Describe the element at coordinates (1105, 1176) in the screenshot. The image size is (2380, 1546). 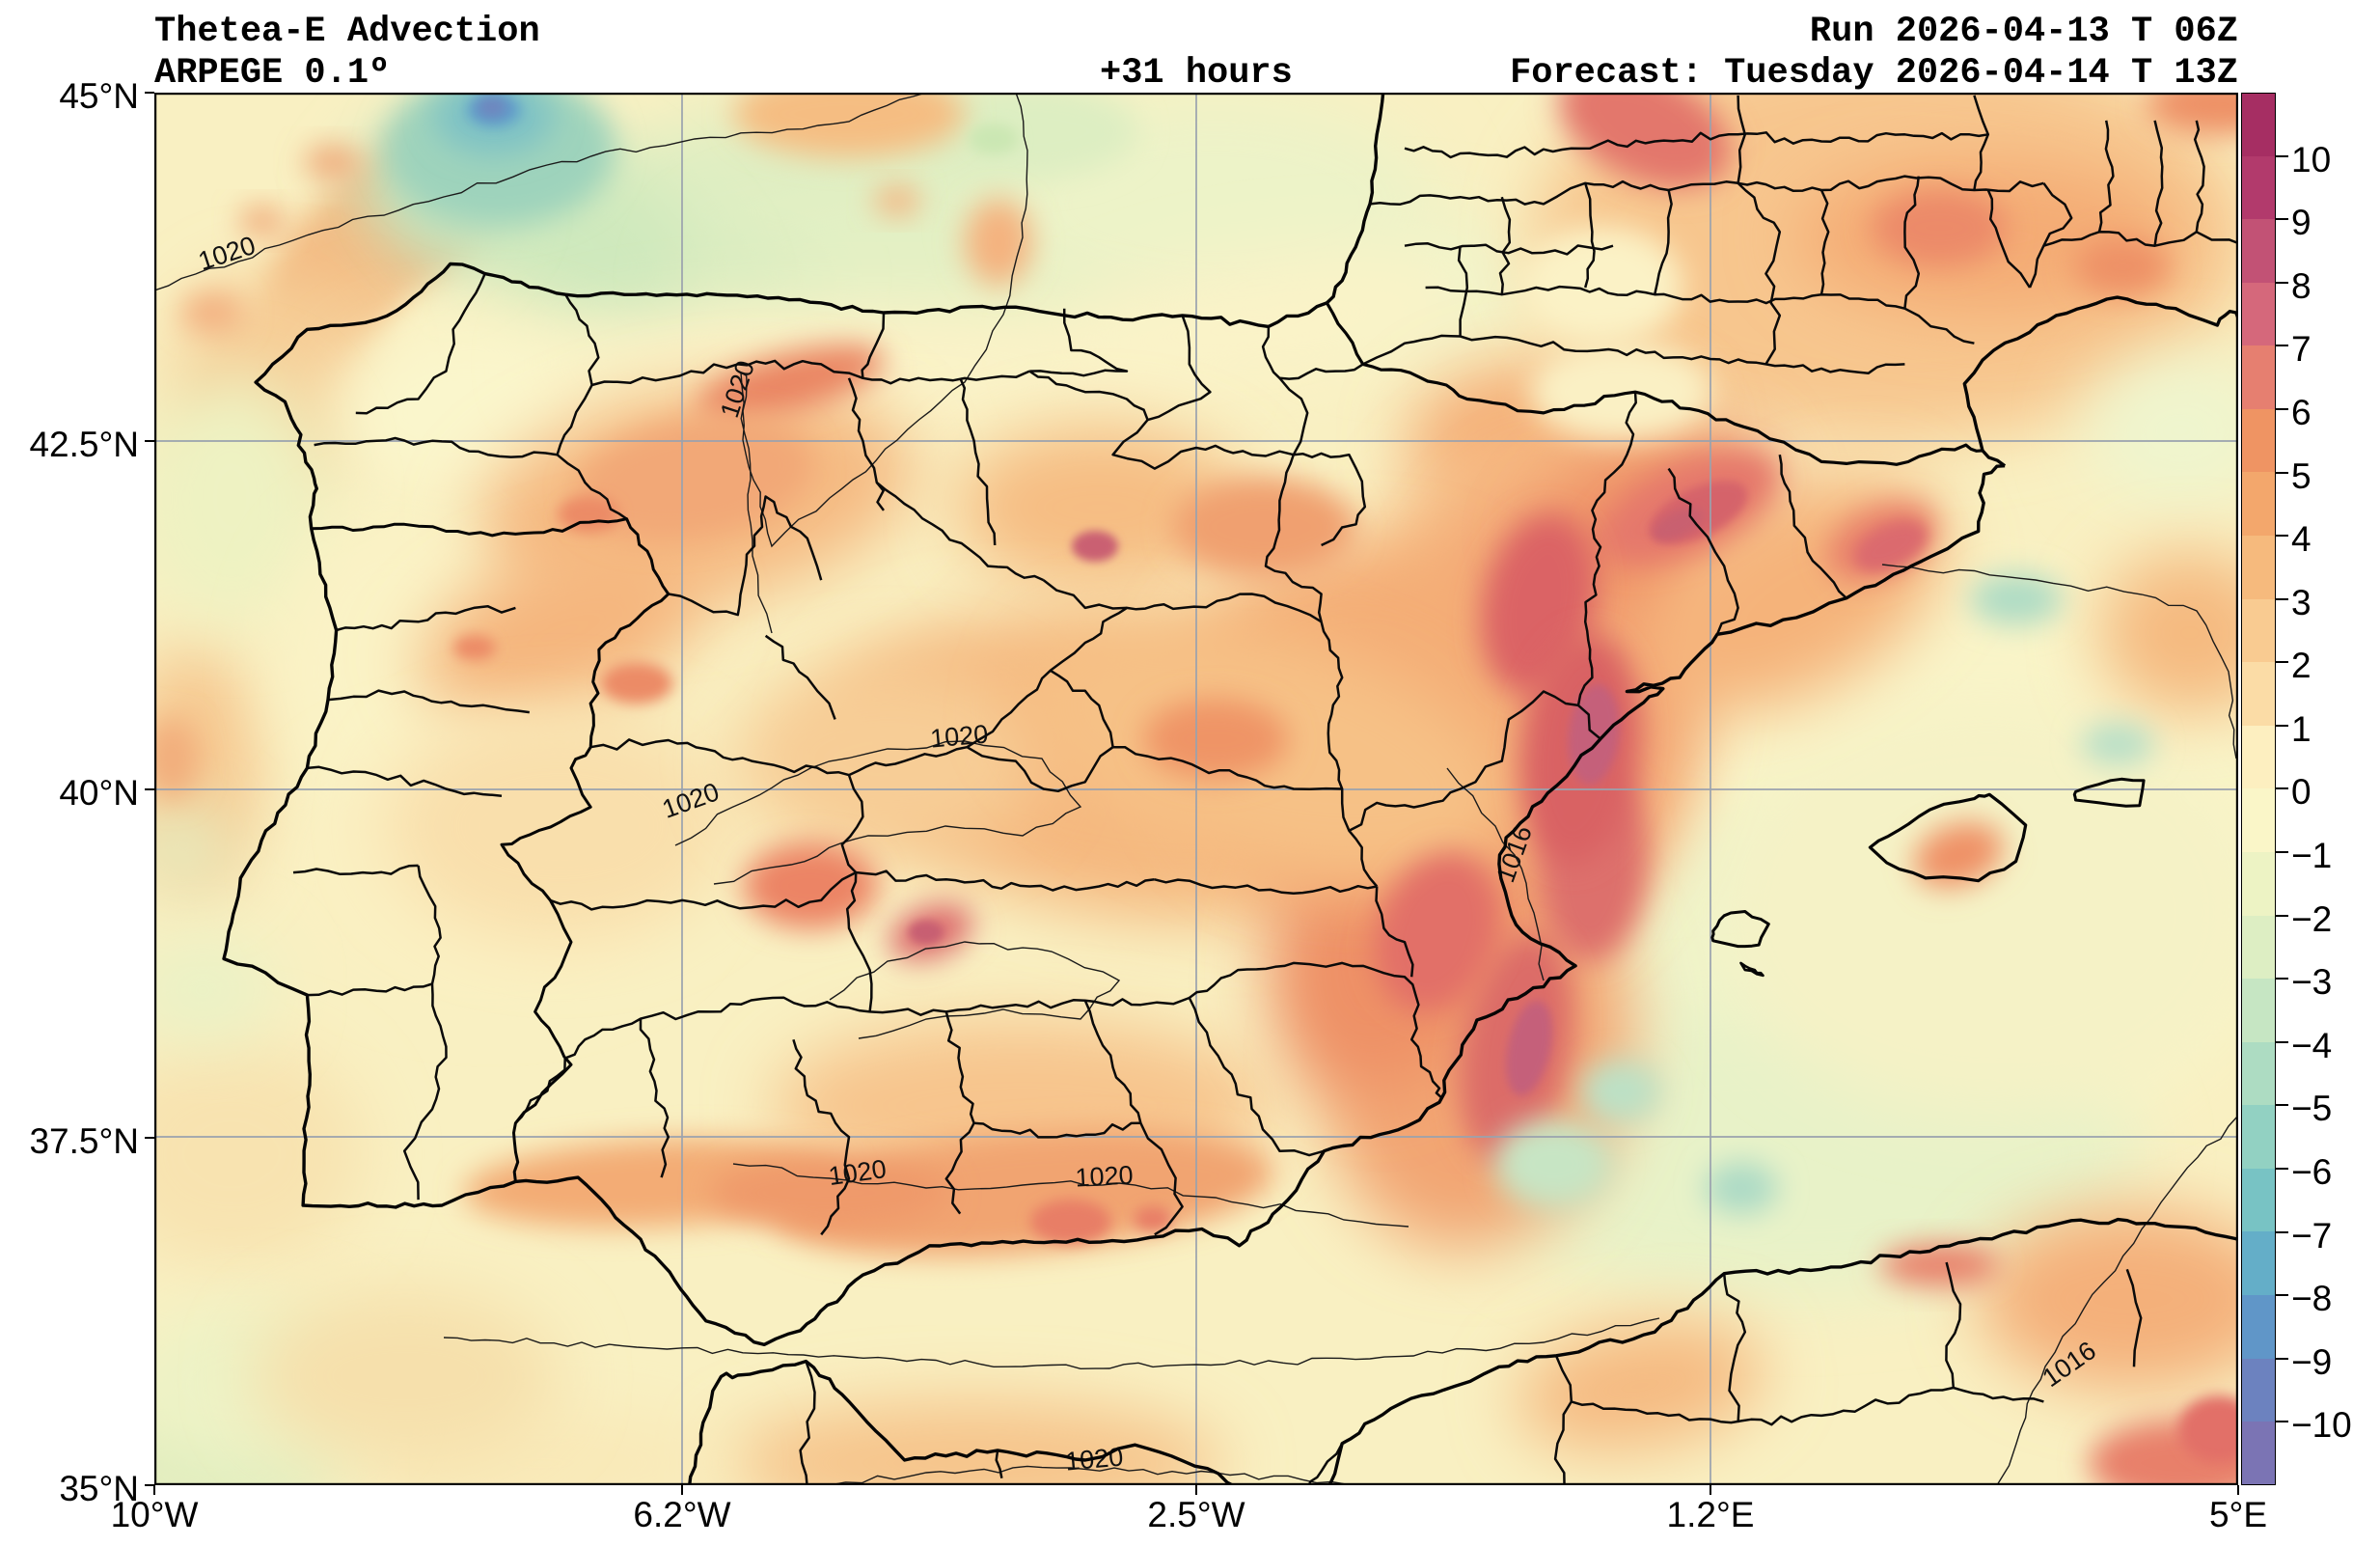
I see `svg-text: 1020` at that location.